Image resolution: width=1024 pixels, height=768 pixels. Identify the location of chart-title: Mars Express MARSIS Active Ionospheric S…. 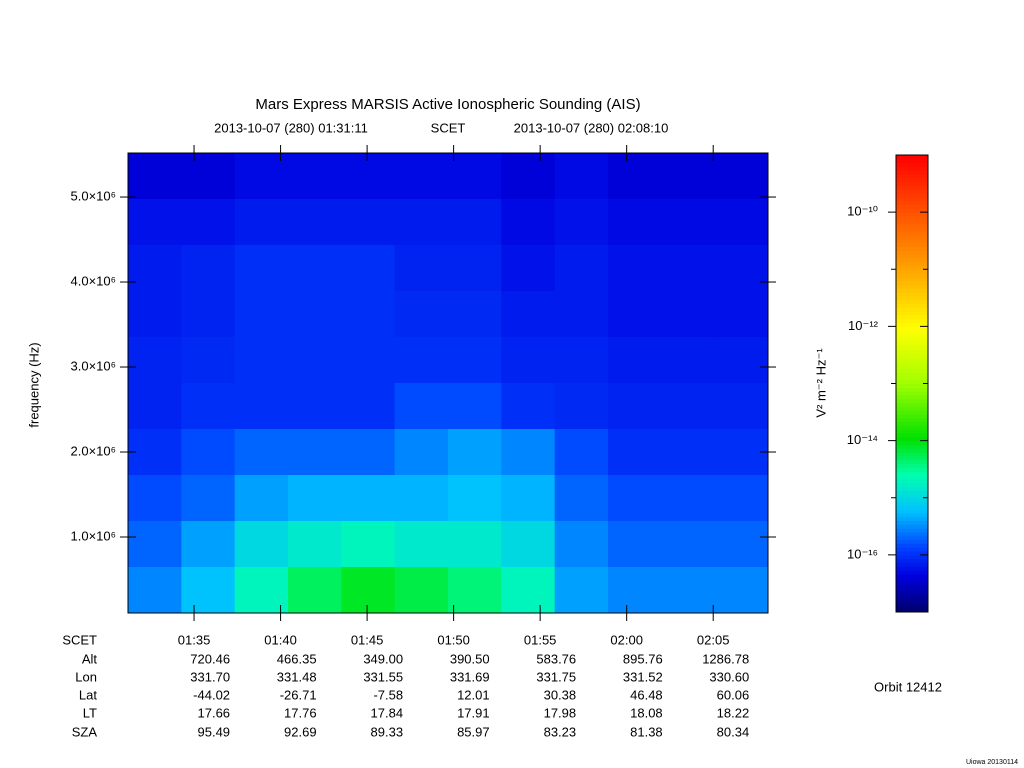
(447, 104).